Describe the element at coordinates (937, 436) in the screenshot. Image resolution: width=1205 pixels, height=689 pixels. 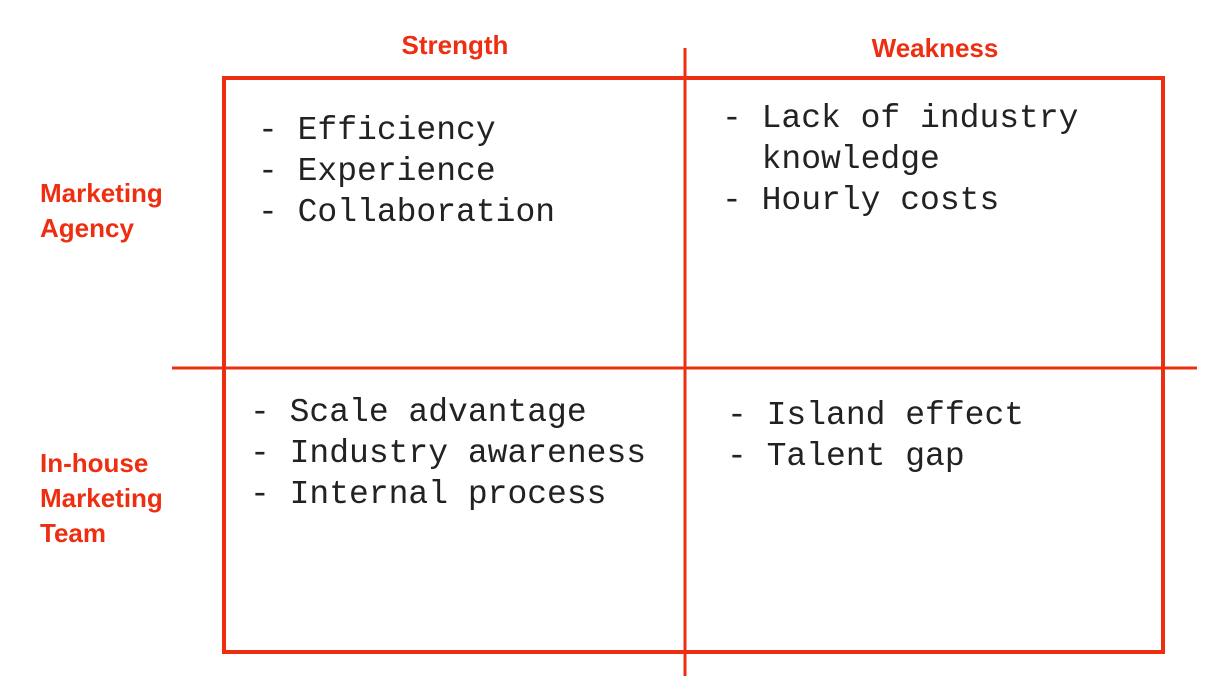
I see `cell: - Island effect - Talent gap` at that location.